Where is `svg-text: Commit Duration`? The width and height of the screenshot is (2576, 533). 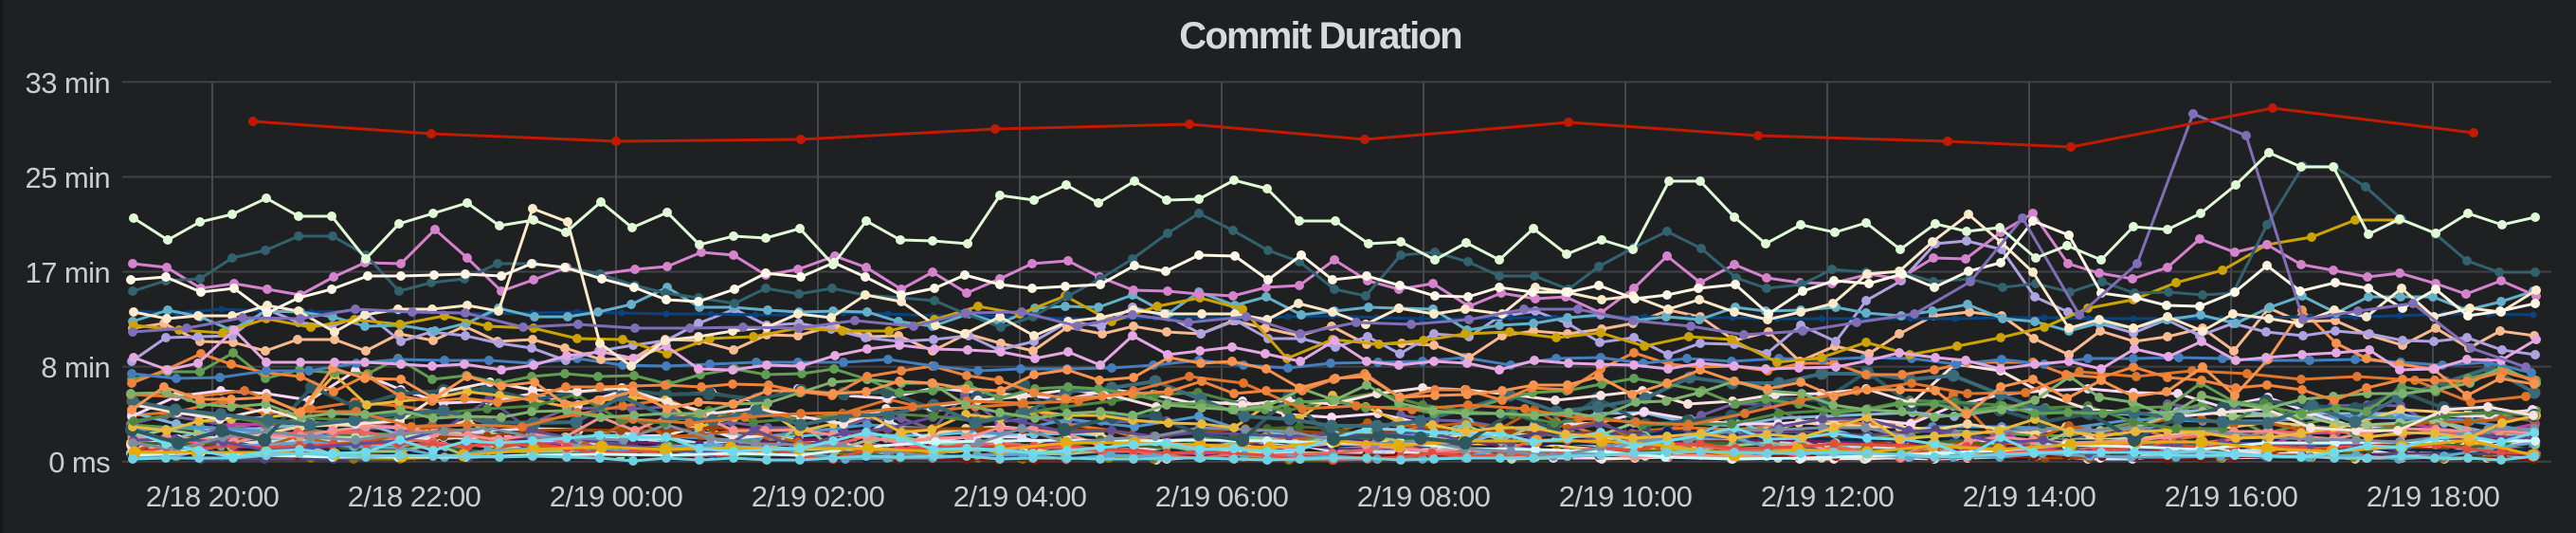
svg-text: Commit Duration is located at coordinates (1319, 36).